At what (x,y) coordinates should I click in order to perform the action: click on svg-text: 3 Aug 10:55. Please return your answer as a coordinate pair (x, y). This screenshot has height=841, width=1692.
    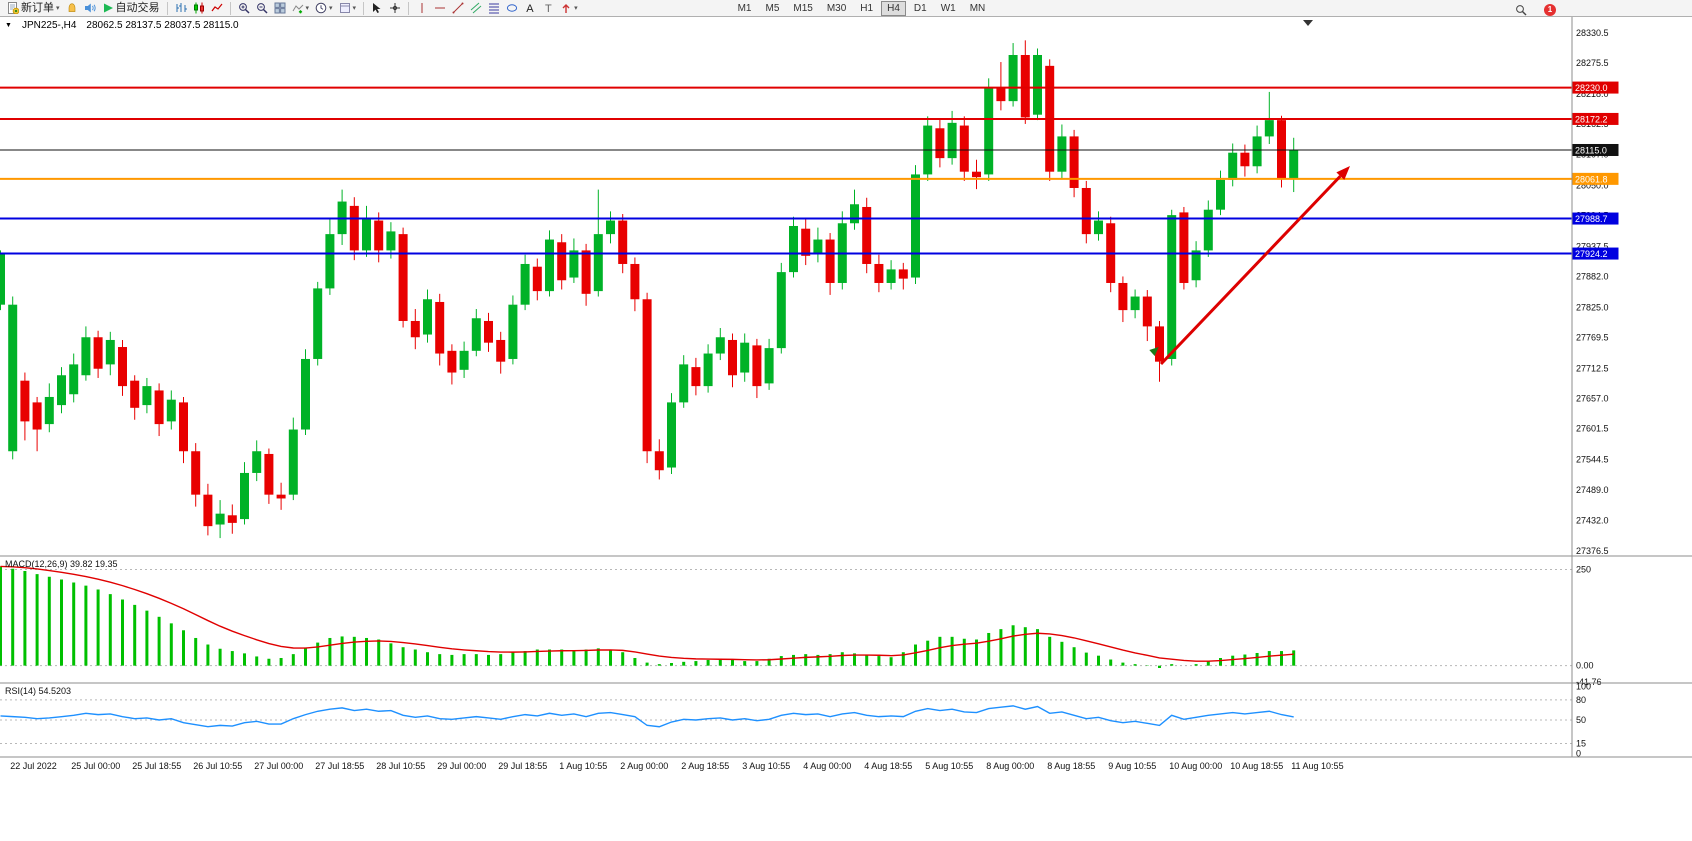
    Looking at the image, I should click on (766, 766).